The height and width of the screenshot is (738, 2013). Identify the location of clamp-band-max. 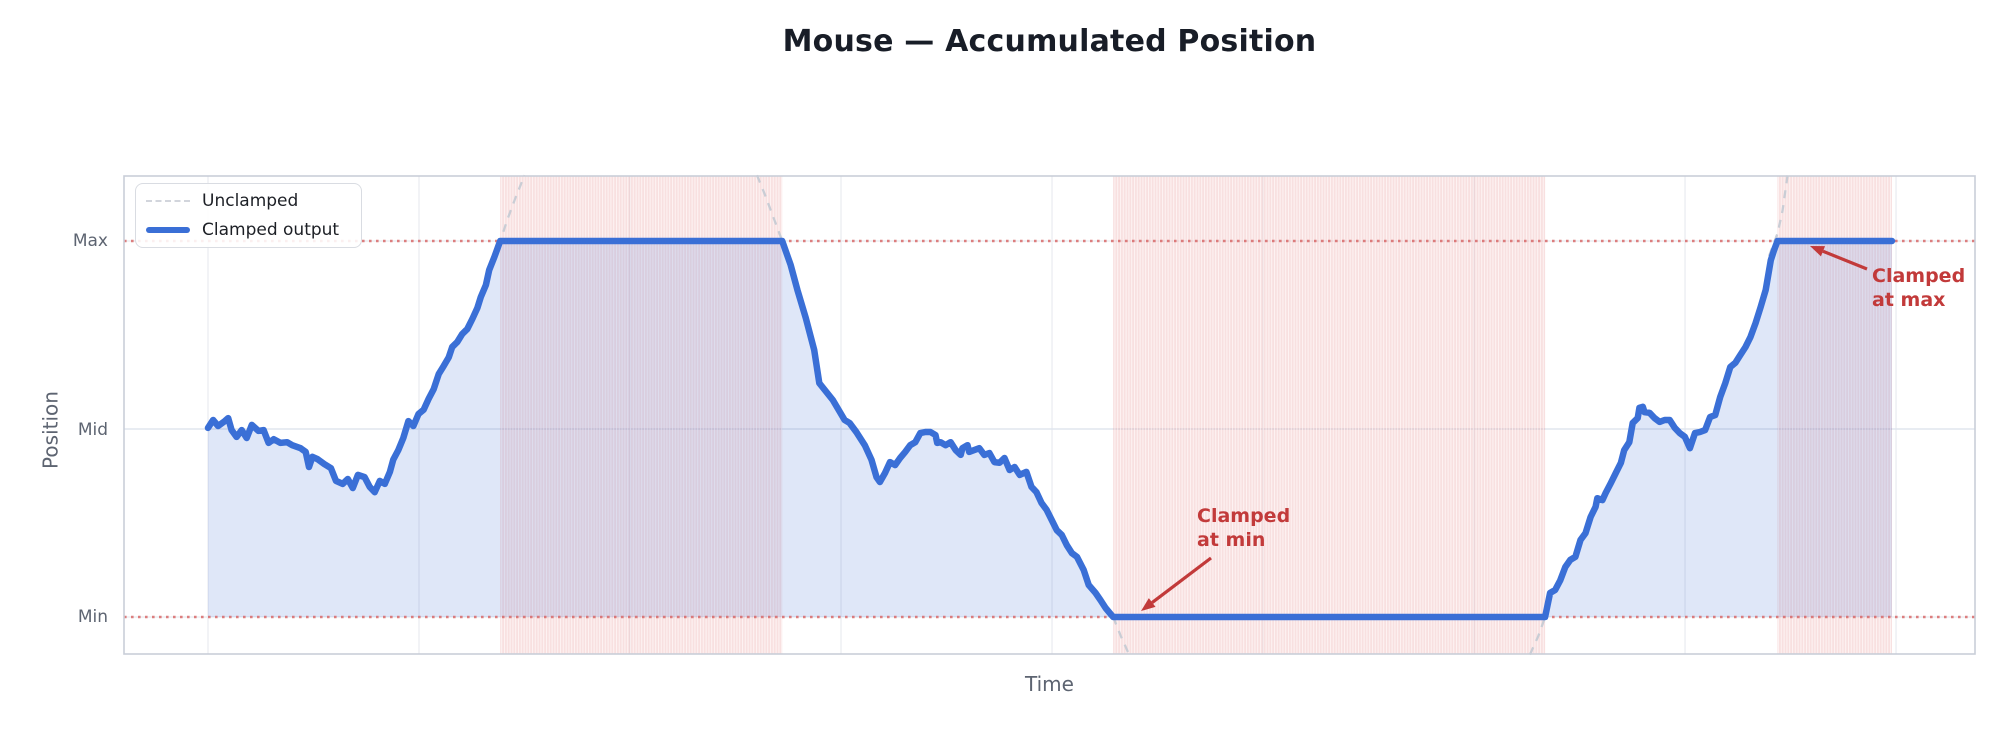
(641, 415).